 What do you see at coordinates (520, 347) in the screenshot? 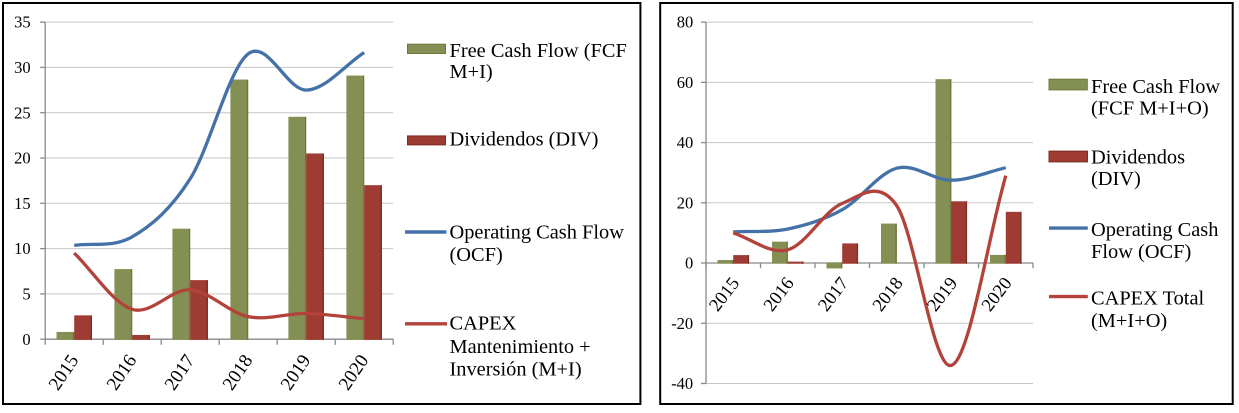
I see `svg-text: Mantenimiento +` at bounding box center [520, 347].